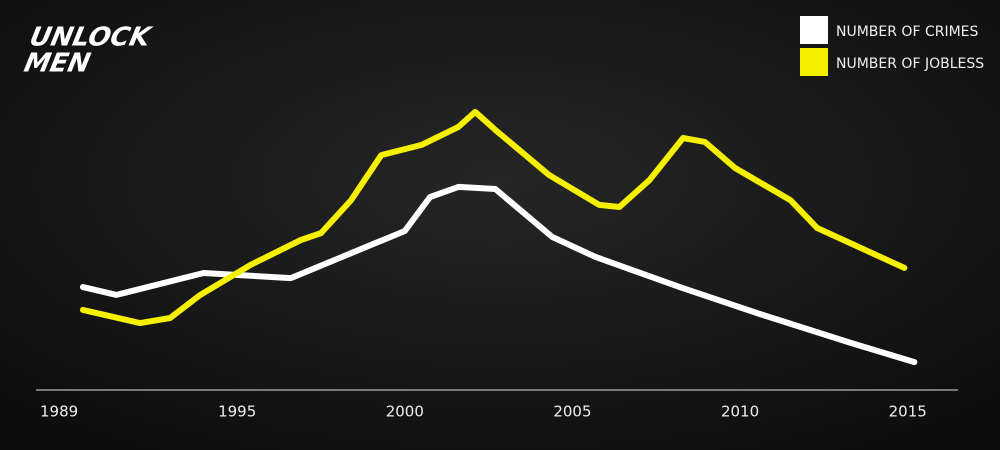 Image resolution: width=1000 pixels, height=450 pixels. What do you see at coordinates (910, 64) in the screenshot?
I see `legend-label: NUMBER OF JOBLESS` at bounding box center [910, 64].